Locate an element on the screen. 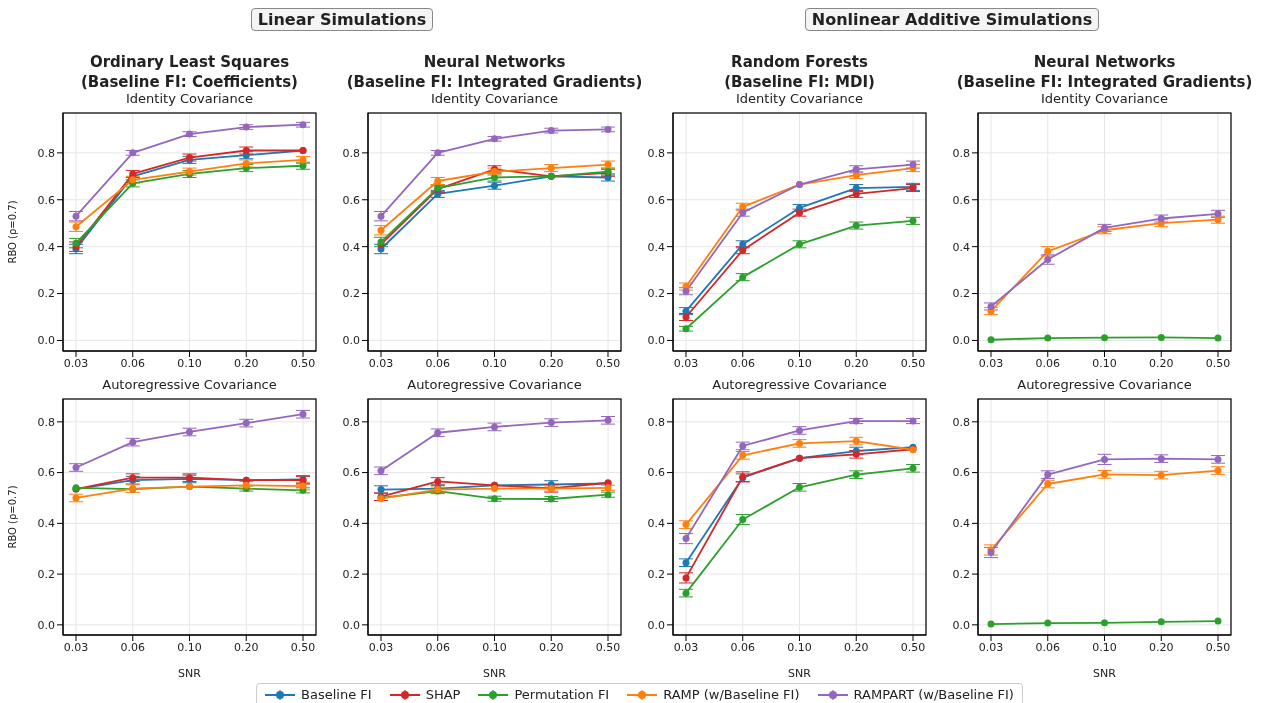 The image size is (1263, 703). legend-label: Permutation FI is located at coordinates (562, 694).